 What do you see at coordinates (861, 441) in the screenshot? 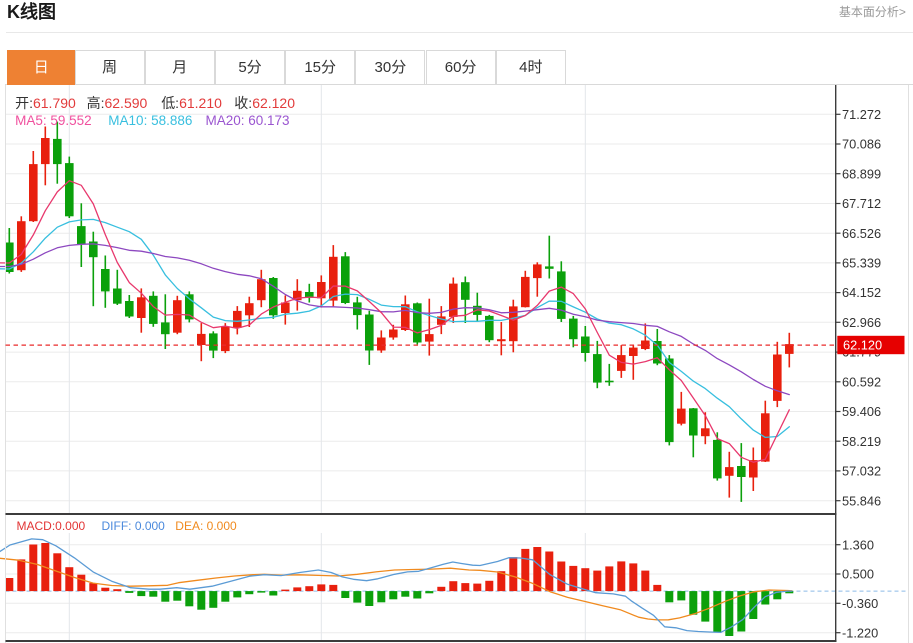
I see `svg-text: 58.219` at bounding box center [861, 441].